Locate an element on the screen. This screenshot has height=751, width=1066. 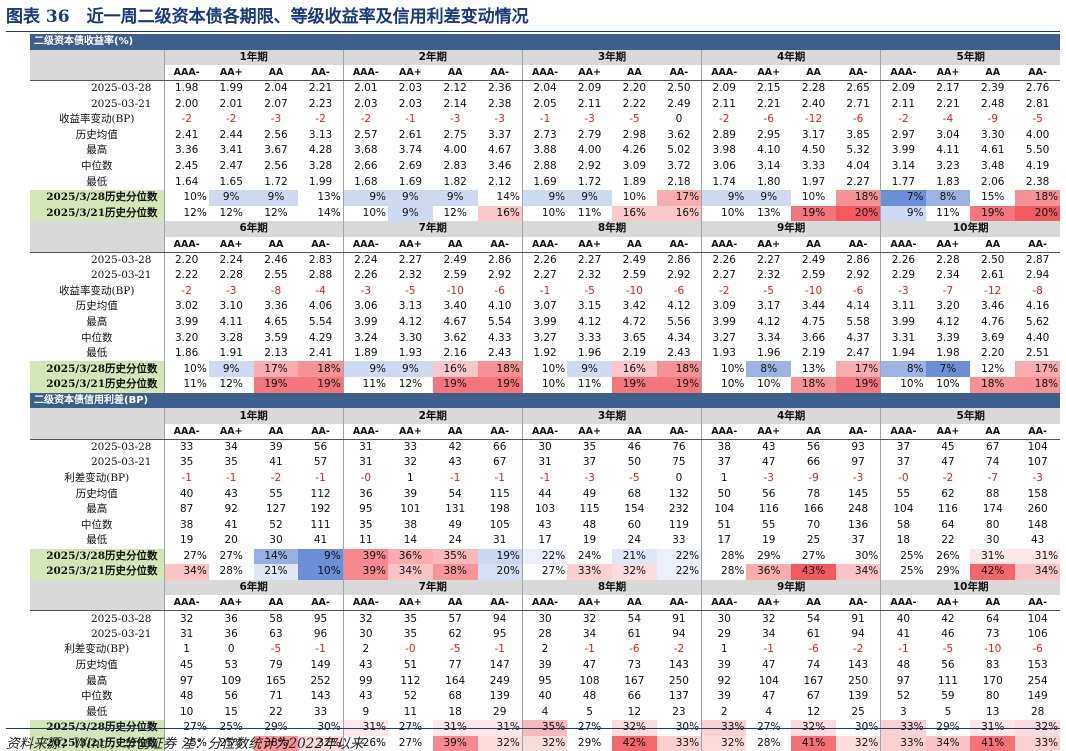
percentile-cell: 34% is located at coordinates (948, 743).